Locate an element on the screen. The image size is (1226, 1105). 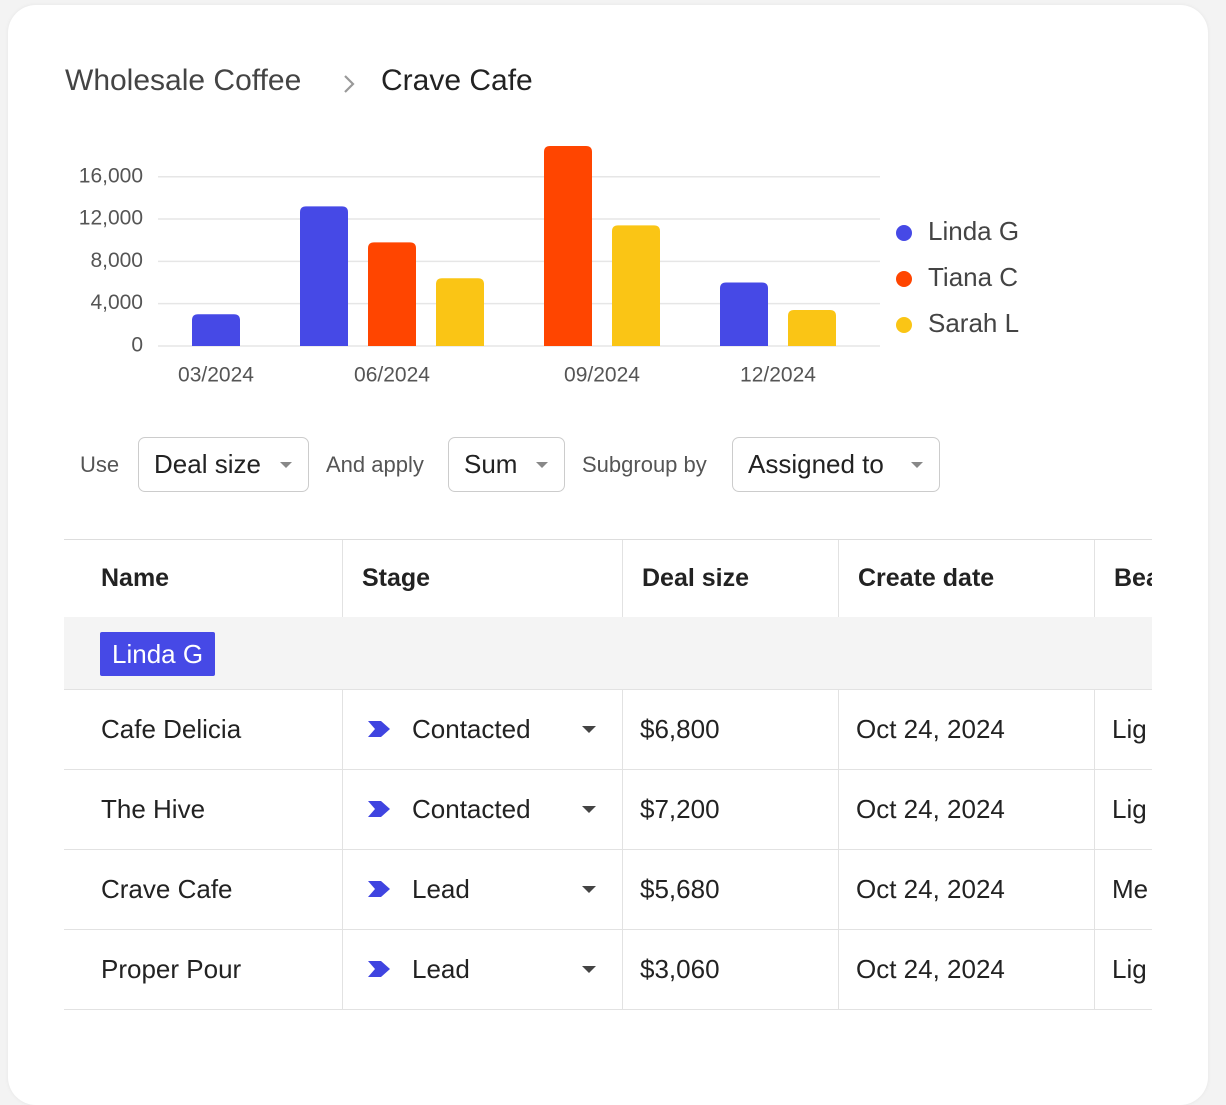
table-cell: The Hive is located at coordinates (203, 809).